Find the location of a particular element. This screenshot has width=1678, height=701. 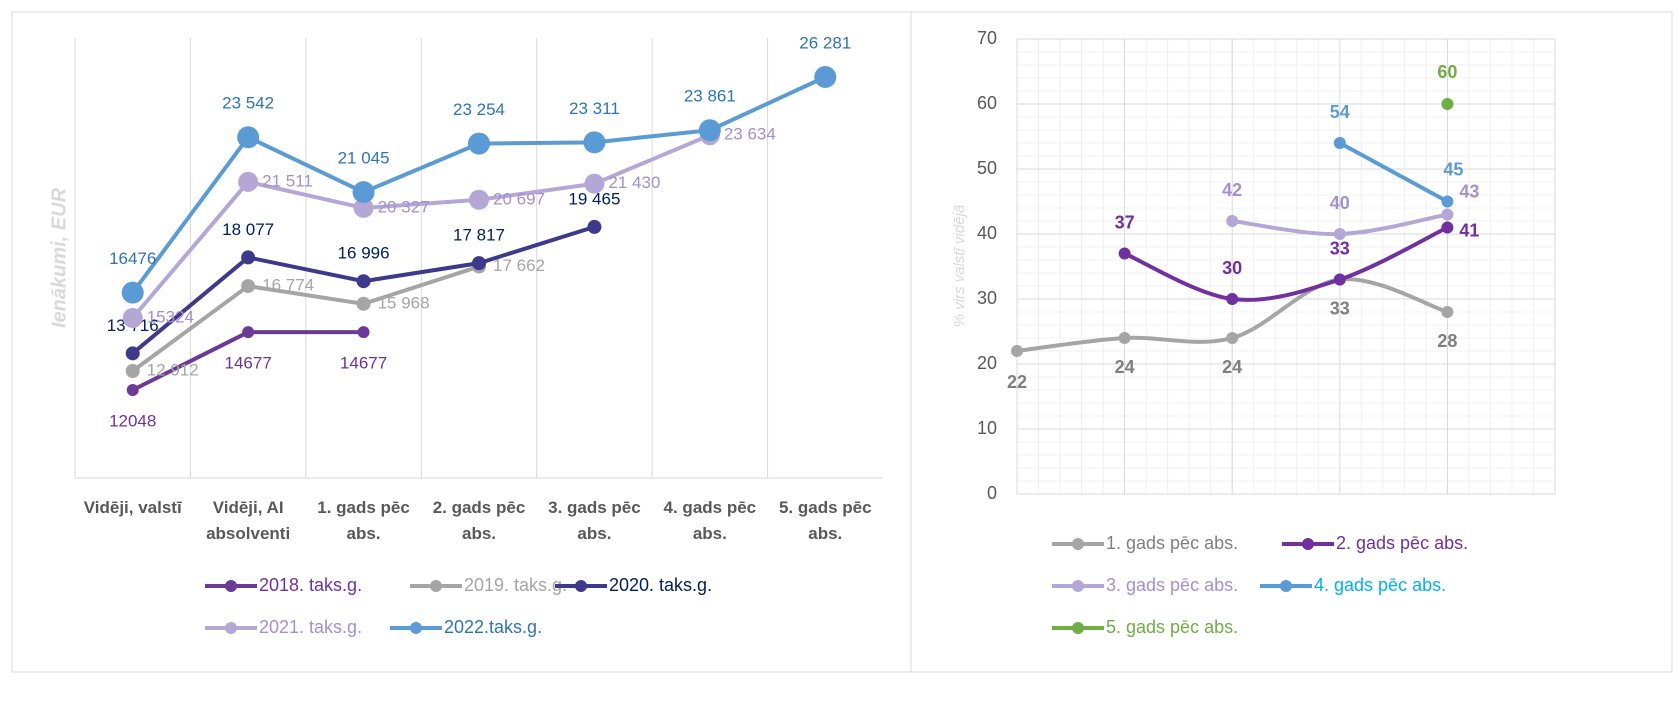

y-axis-label: % virs valstī vidējā is located at coordinates (959, 266).